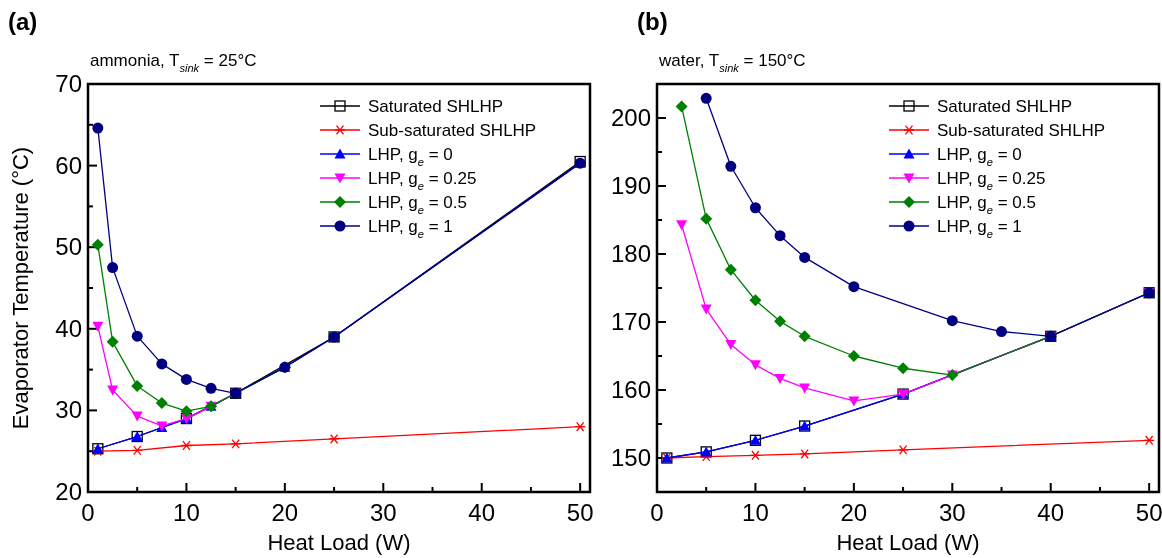 The image size is (1162, 558). What do you see at coordinates (652, 21) in the screenshot?
I see `text: (b)` at bounding box center [652, 21].